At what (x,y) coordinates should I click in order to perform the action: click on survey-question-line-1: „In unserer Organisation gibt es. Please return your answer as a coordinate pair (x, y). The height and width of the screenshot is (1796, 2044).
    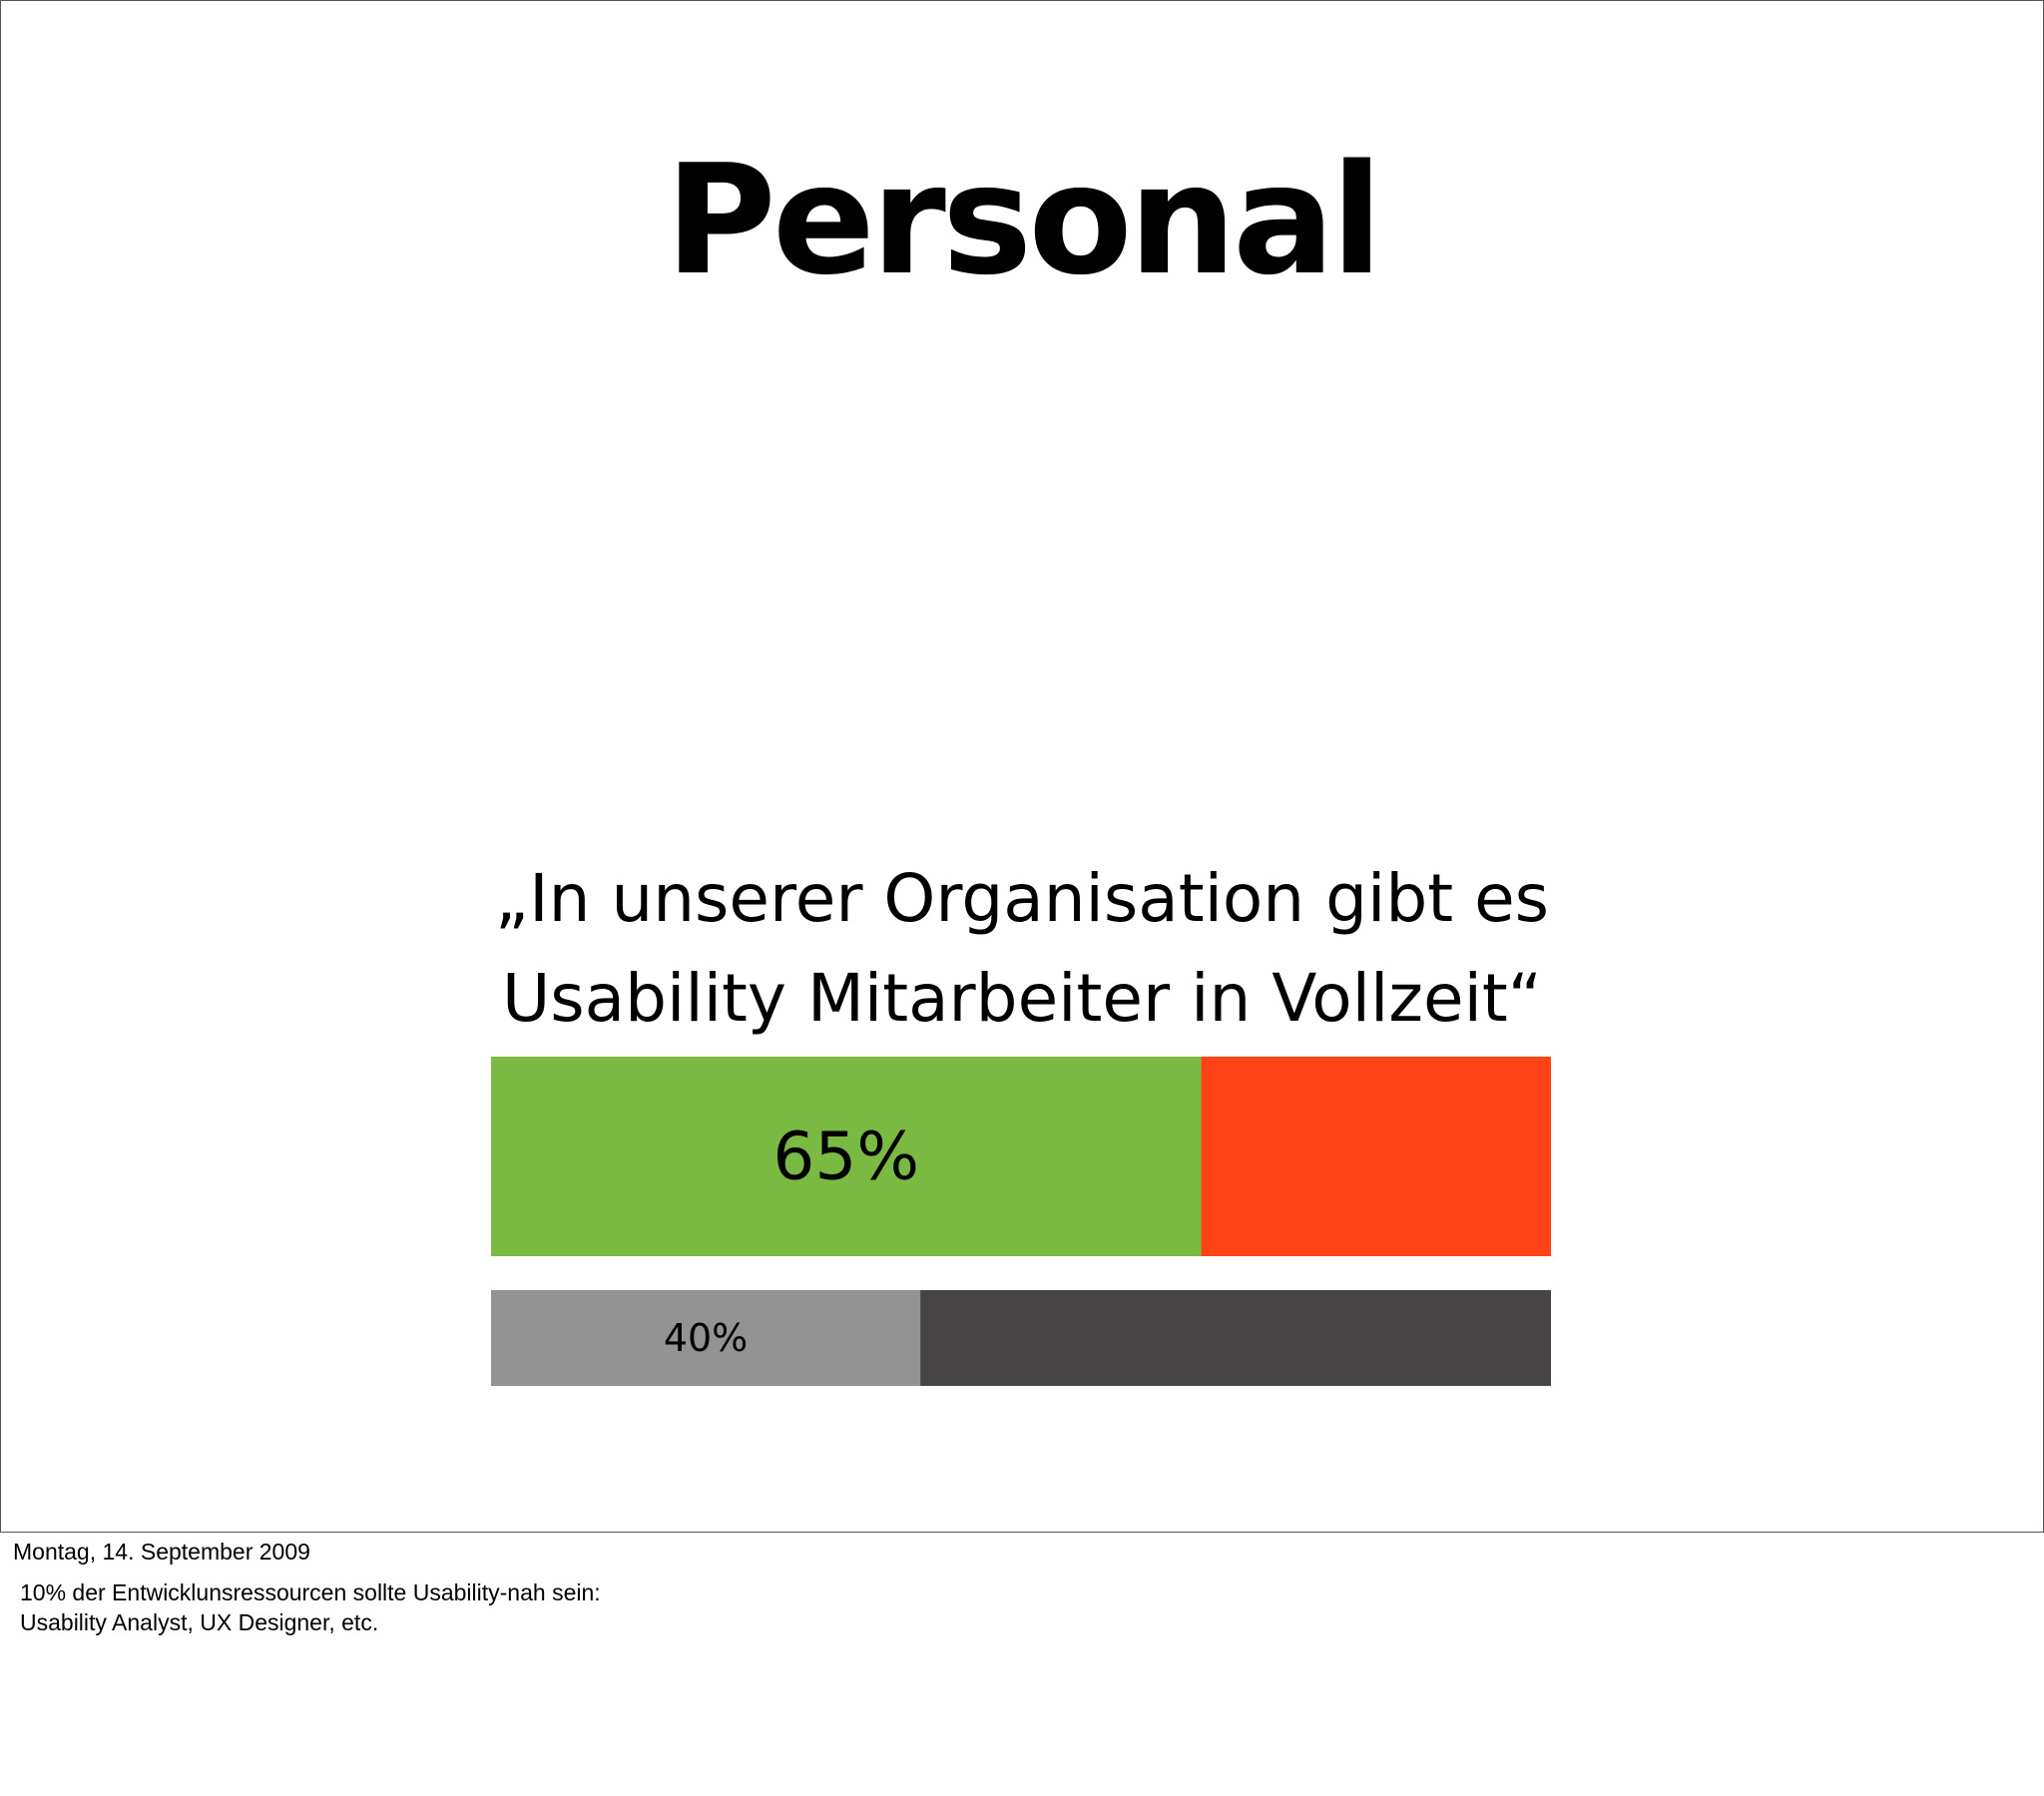
    Looking at the image, I should click on (1022, 898).